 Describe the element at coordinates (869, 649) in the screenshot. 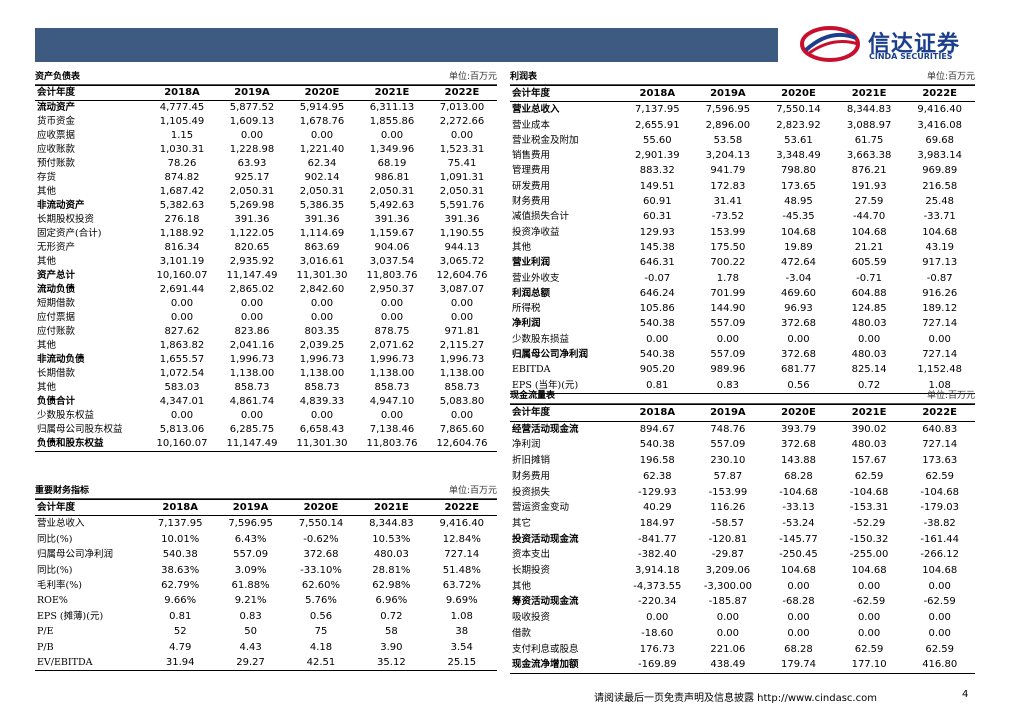

I see `cell: 62.59` at that location.